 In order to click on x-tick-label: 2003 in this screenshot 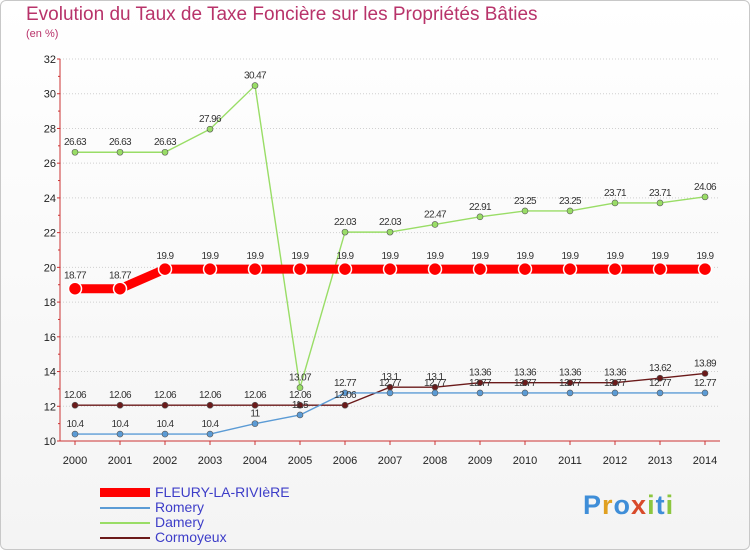, I will do `click(210, 461)`.